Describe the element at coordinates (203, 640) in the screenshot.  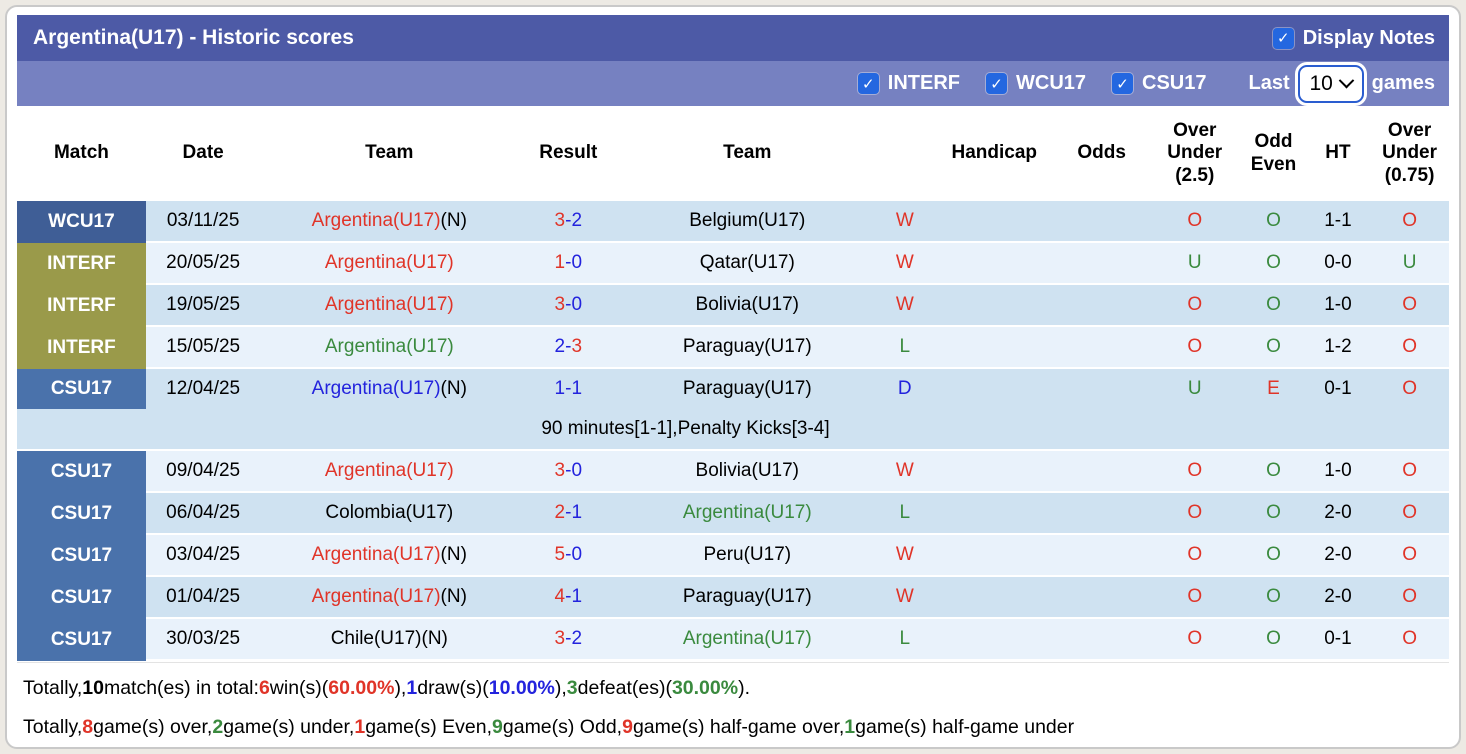
I see `date-cell: 30/03/25` at that location.